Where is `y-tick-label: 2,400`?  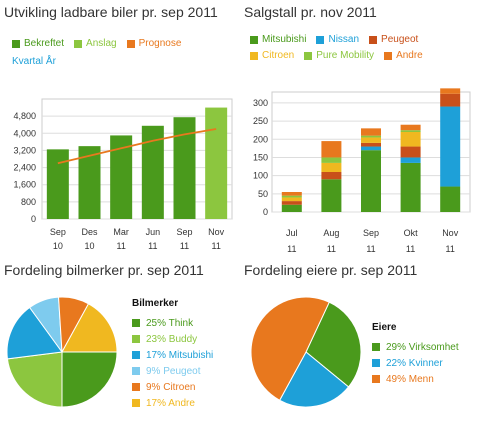 y-tick-label: 2,400 is located at coordinates (24, 168).